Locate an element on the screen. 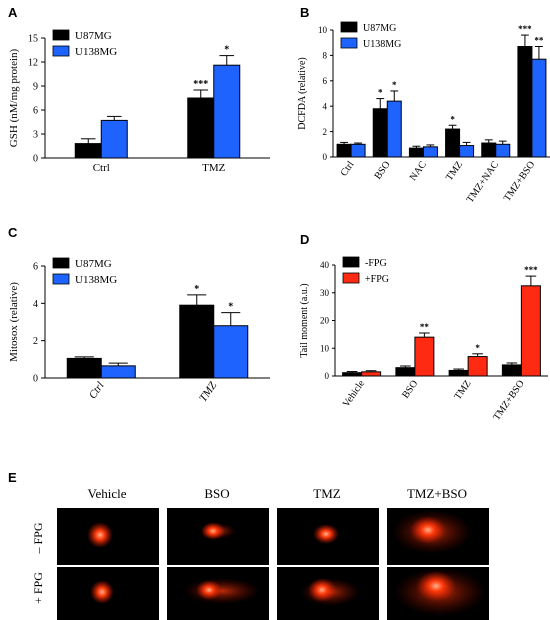 This screenshot has height=620, width=550. y-axis-title-b: DCFDA (relative) is located at coordinates (302, 93).